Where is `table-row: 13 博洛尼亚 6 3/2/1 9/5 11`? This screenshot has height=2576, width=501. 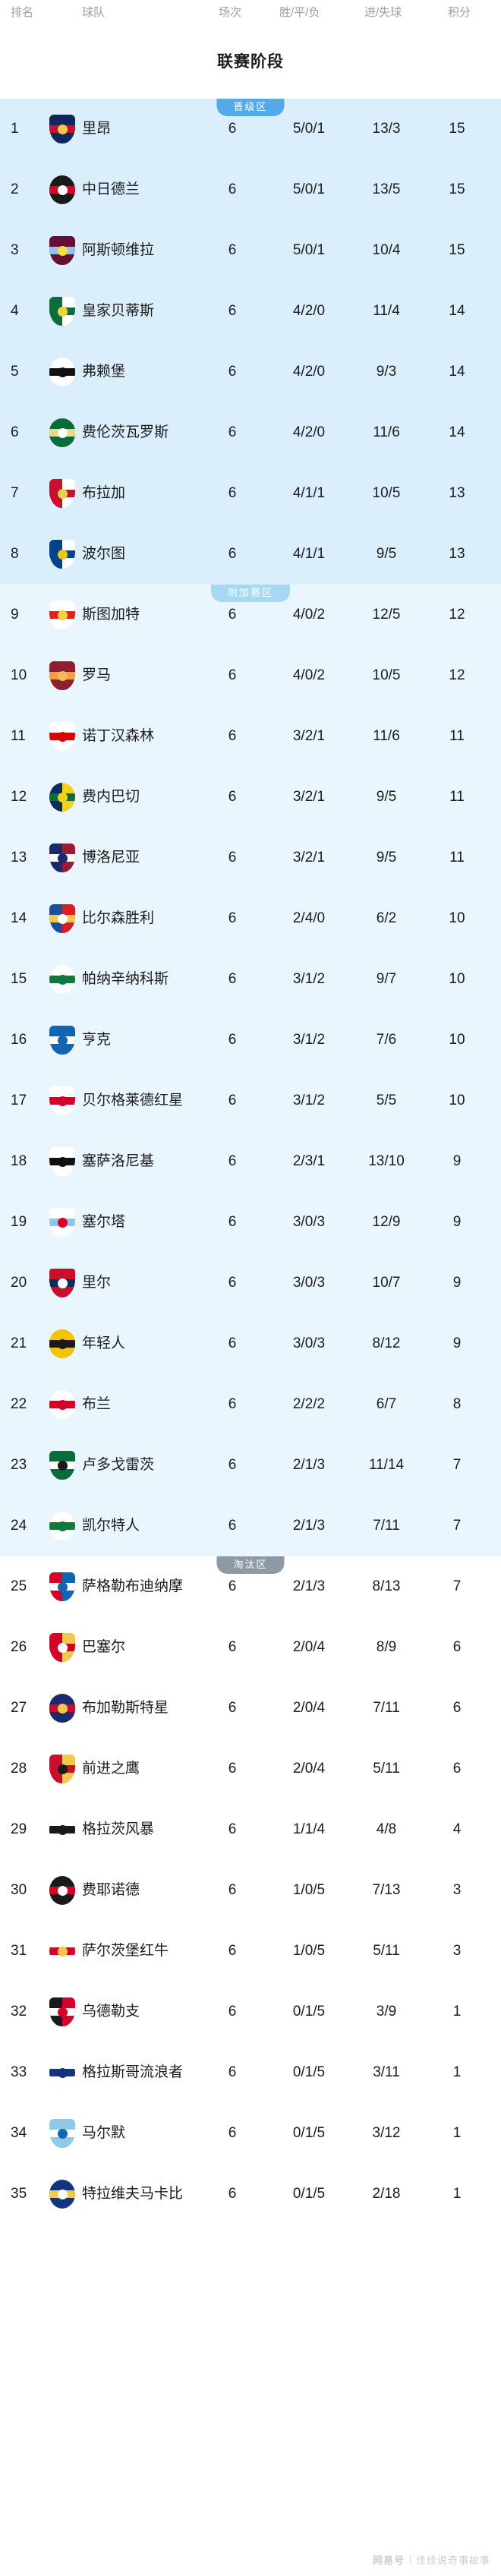 table-row: 13 博洛尼亚 6 3/2/1 9/5 11 is located at coordinates (250, 858).